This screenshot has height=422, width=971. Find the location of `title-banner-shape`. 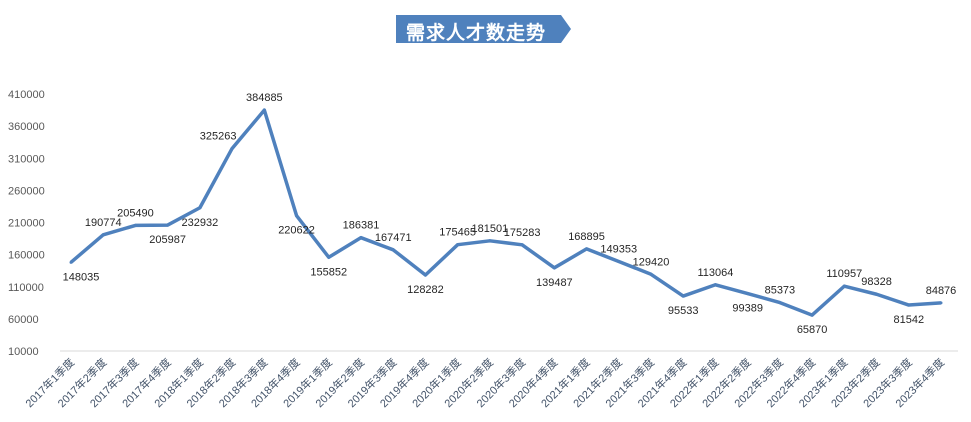

title-banner-shape is located at coordinates (483, 29).